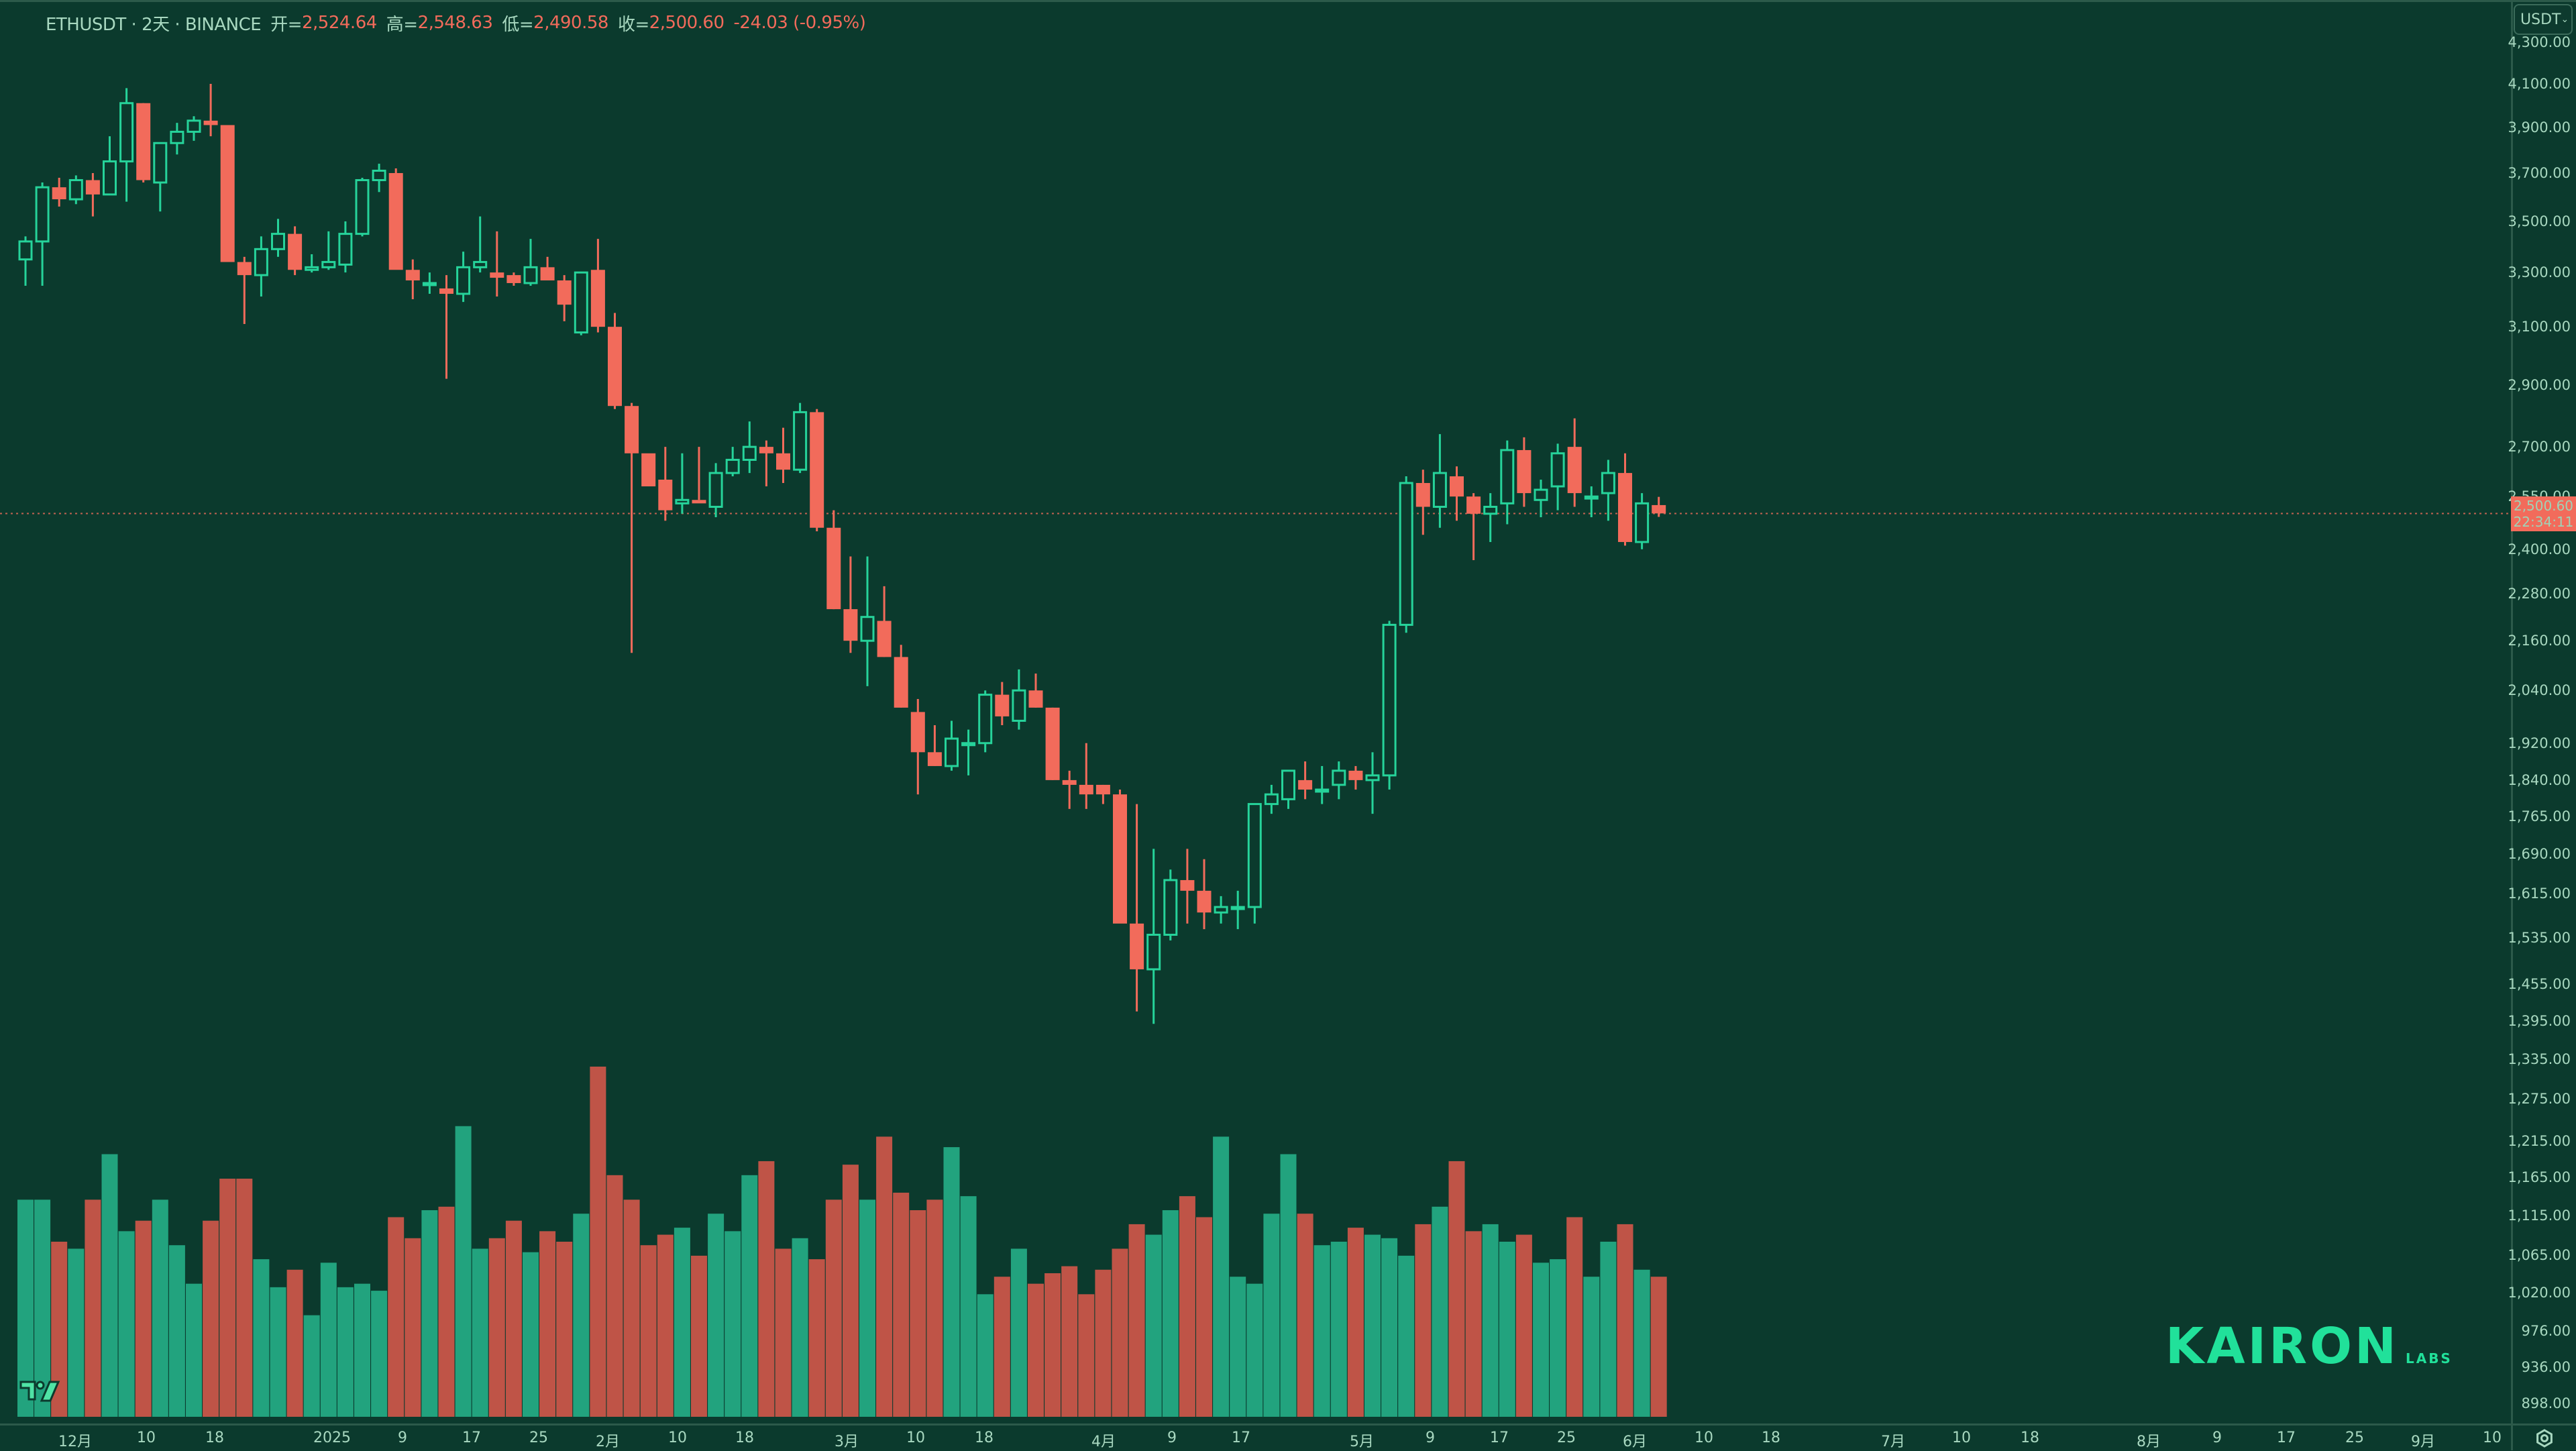  What do you see at coordinates (39, 1391) in the screenshot?
I see `tradingview-logo-icon` at bounding box center [39, 1391].